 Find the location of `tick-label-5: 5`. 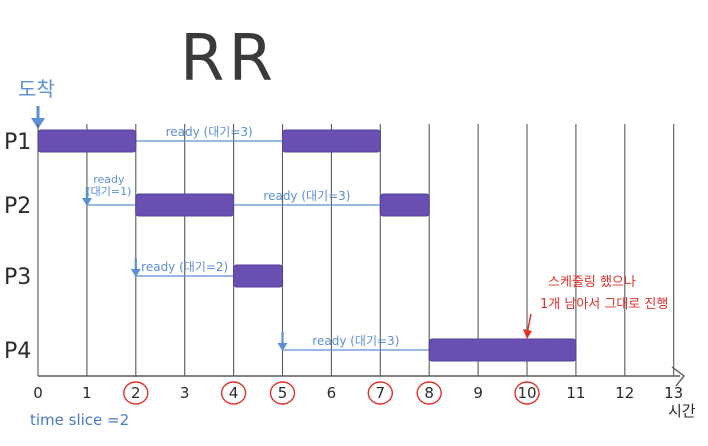

tick-label-5: 5 is located at coordinates (283, 393).